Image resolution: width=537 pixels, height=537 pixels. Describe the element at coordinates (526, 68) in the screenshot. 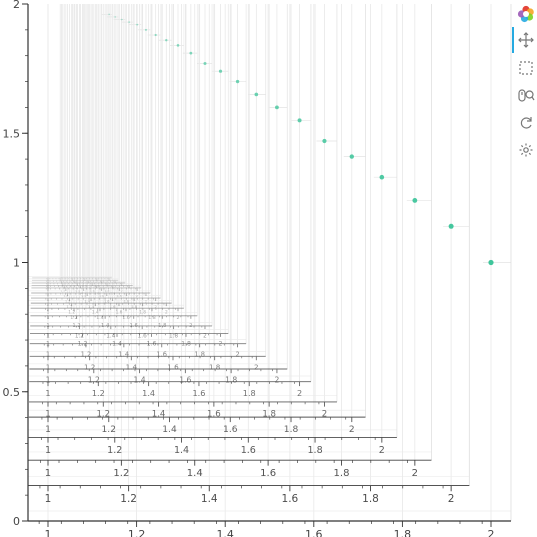

I see `box-zoom-tool-icon` at that location.